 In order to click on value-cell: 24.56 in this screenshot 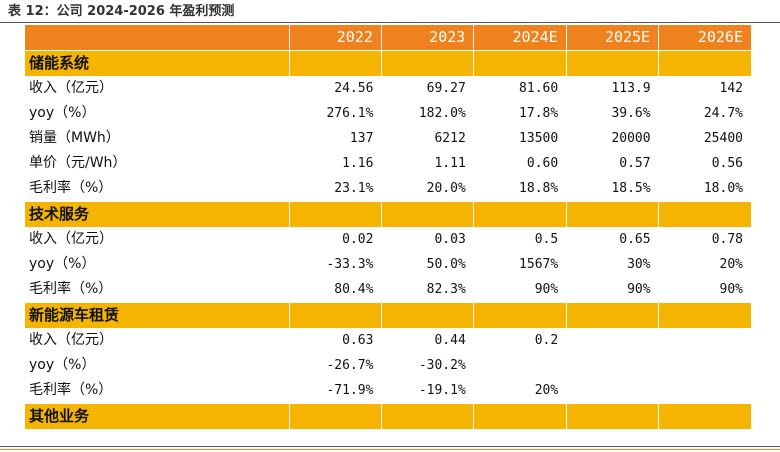, I will do `click(354, 88)`.